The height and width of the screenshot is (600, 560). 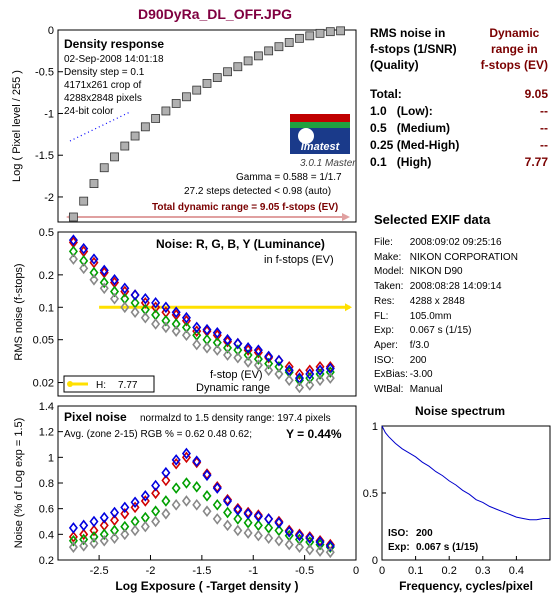 I want to click on exif-value: -3.00, so click(x=421, y=375).